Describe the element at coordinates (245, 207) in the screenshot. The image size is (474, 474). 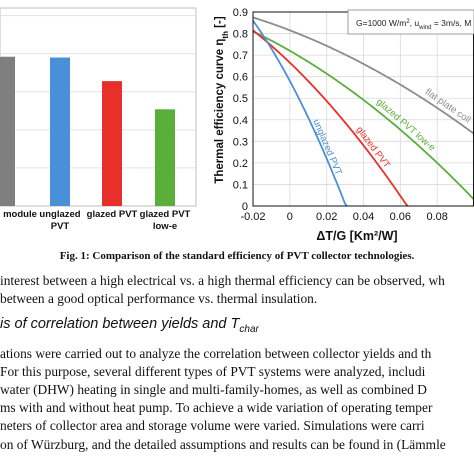
I see `y-tick-label: 0` at that location.